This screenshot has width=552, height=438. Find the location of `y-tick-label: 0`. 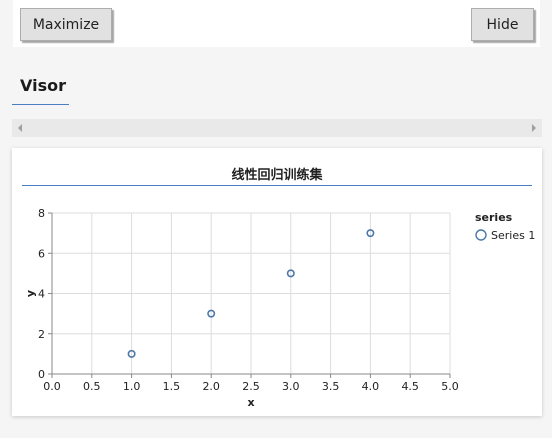

y-tick-label: 0 is located at coordinates (41, 374).